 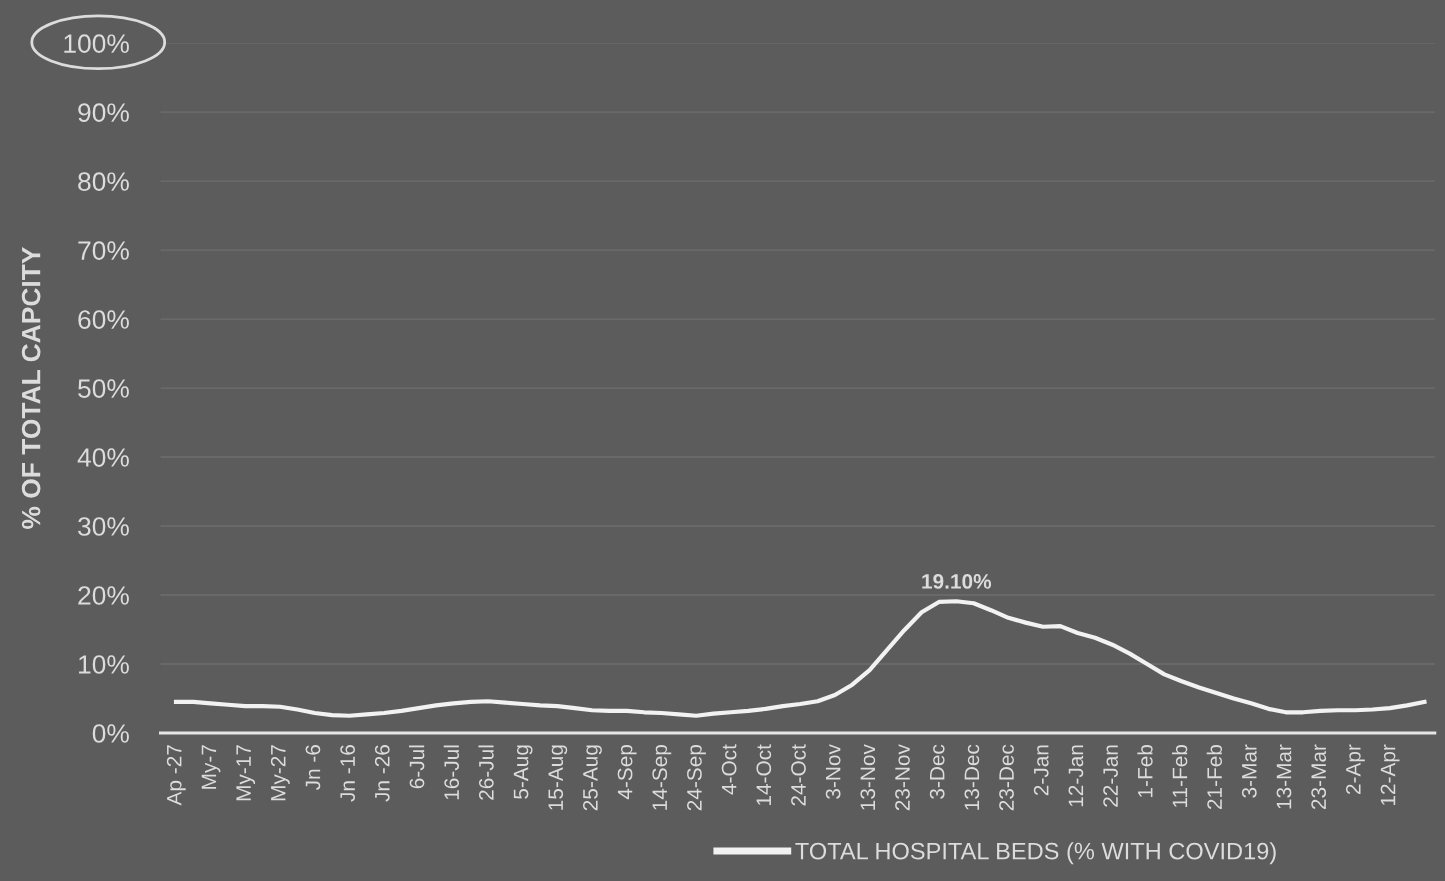 What do you see at coordinates (96, 43) in the screenshot?
I see `y-tick-label: 100%` at bounding box center [96, 43].